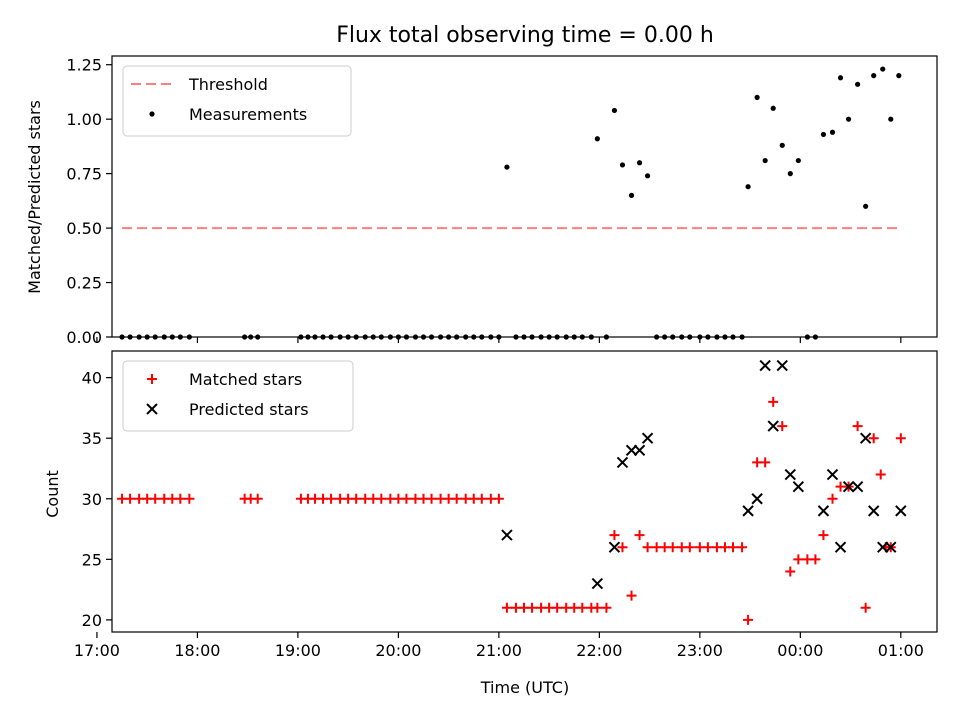  Describe the element at coordinates (152, 409) in the screenshot. I see `legend-predicted-swatch` at that location.